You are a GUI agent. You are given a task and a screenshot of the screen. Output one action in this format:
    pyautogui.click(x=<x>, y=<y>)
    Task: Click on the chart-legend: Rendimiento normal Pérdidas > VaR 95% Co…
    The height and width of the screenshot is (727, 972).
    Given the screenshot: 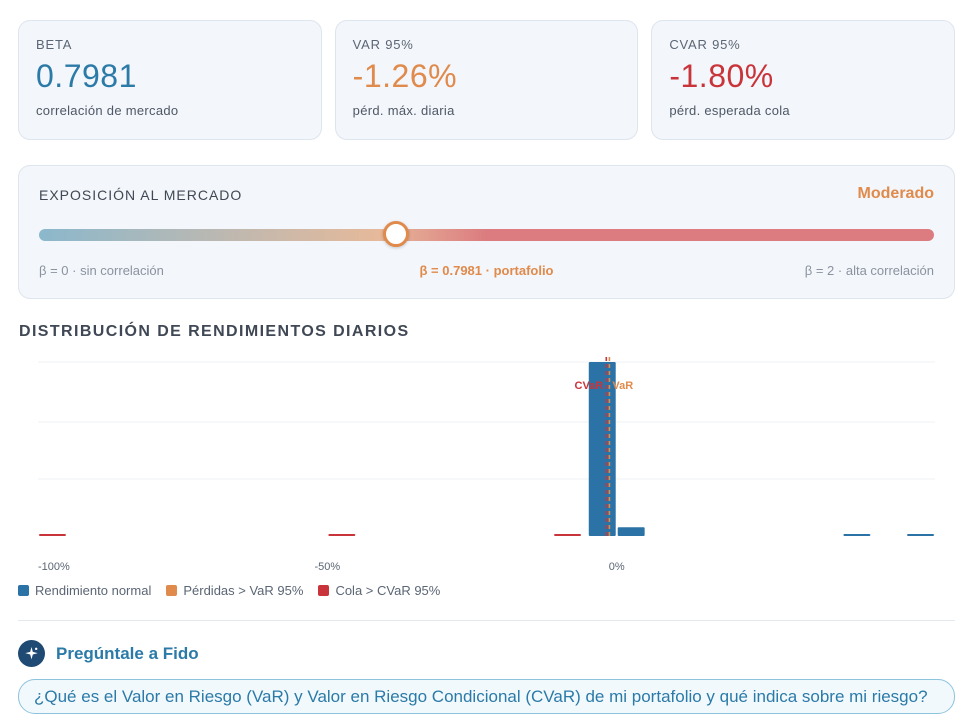 What is the action you would take?
    pyautogui.click(x=229, y=590)
    